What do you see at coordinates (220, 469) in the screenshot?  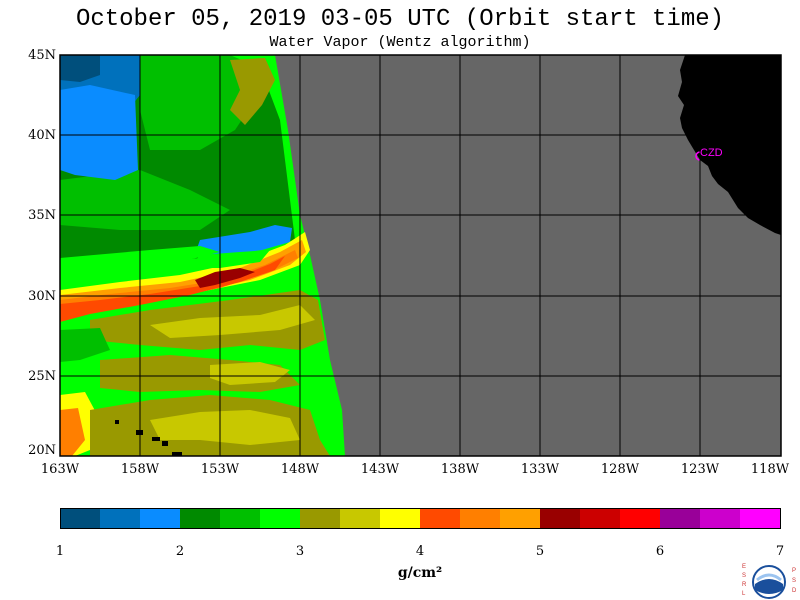 I see `lon-label-153w: 153W` at bounding box center [220, 469].